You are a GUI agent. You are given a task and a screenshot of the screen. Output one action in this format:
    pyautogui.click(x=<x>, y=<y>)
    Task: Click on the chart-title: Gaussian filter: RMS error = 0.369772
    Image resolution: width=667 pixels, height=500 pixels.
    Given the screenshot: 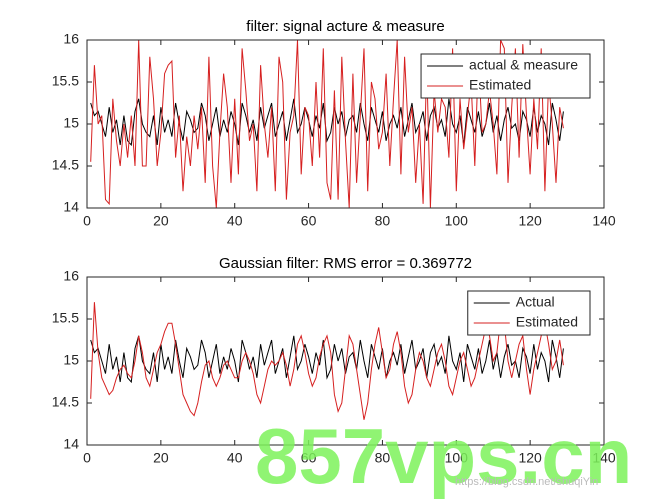 What is the action you would take?
    pyautogui.click(x=345, y=263)
    